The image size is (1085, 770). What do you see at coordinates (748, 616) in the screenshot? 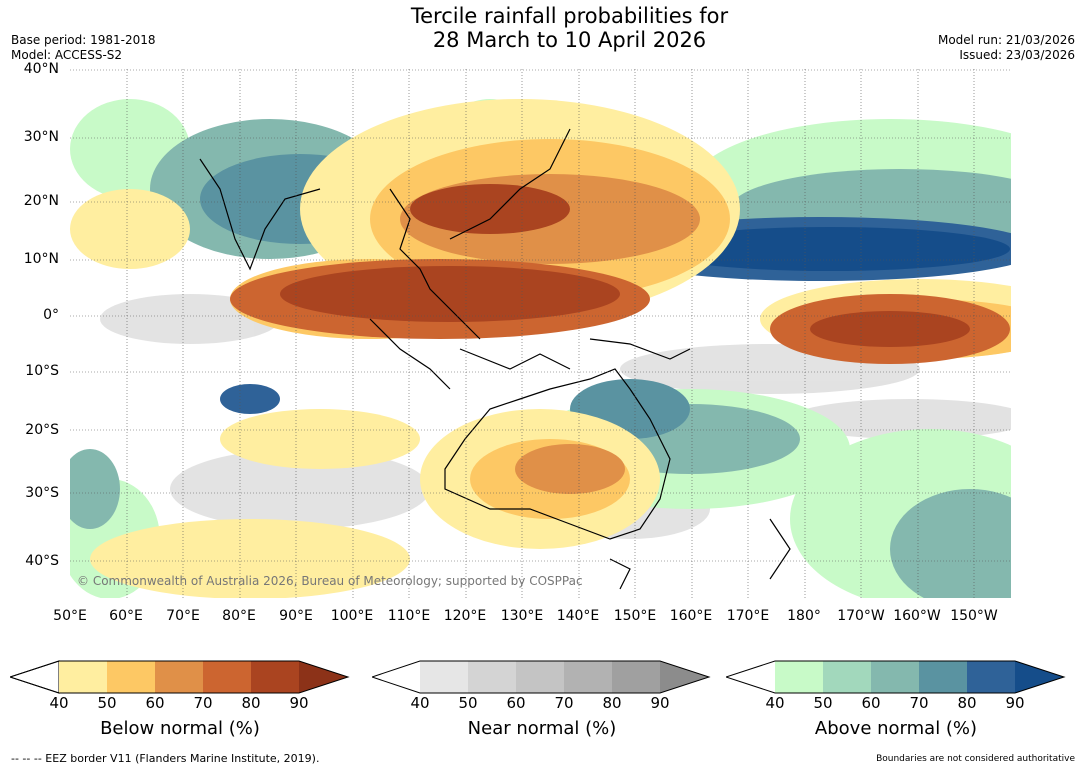
I see `lon-label-170e: 170°E` at bounding box center [748, 616].